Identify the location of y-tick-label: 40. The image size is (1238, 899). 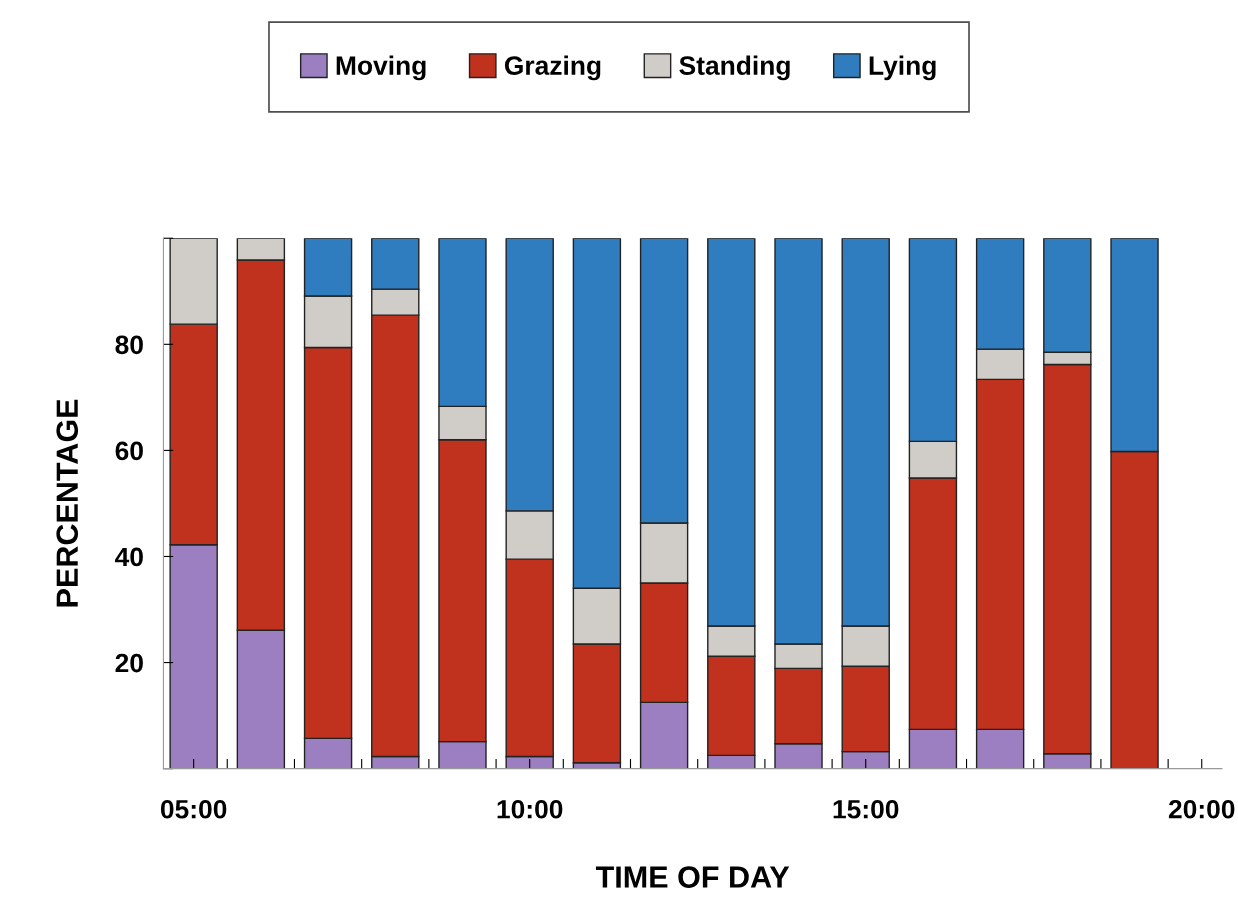
(129, 557).